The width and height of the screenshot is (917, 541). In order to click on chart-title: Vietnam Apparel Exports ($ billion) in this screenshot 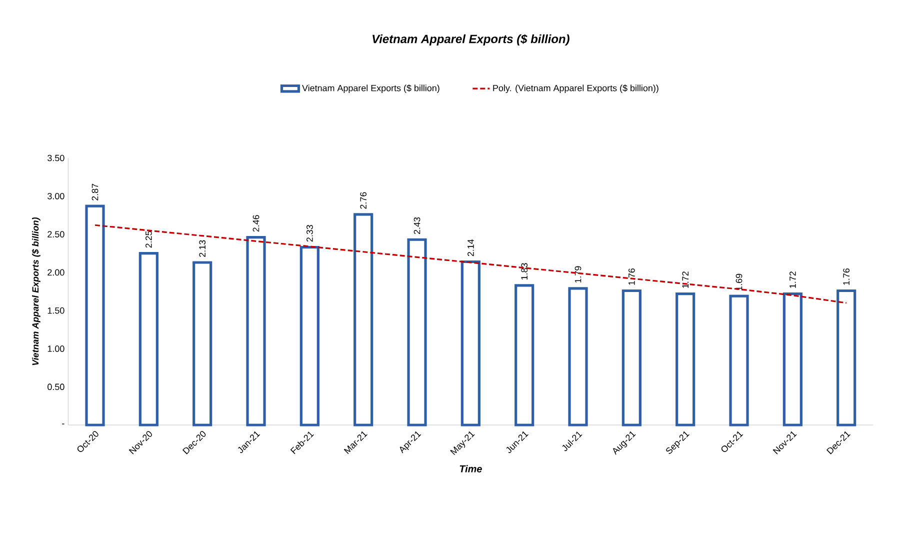, I will do `click(471, 40)`.